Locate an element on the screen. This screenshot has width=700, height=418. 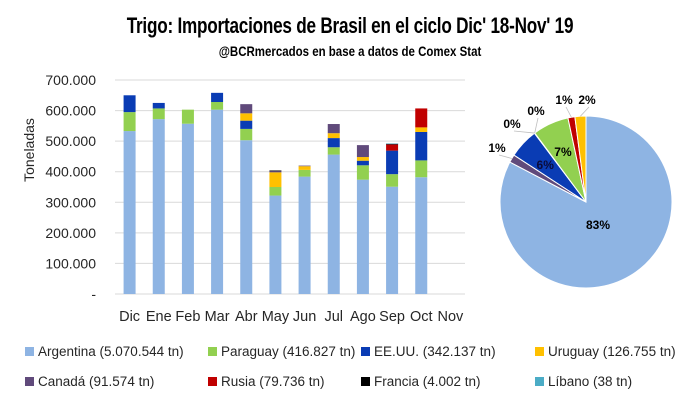
legend-label: Francia (4.002 tn) is located at coordinates (427, 381).